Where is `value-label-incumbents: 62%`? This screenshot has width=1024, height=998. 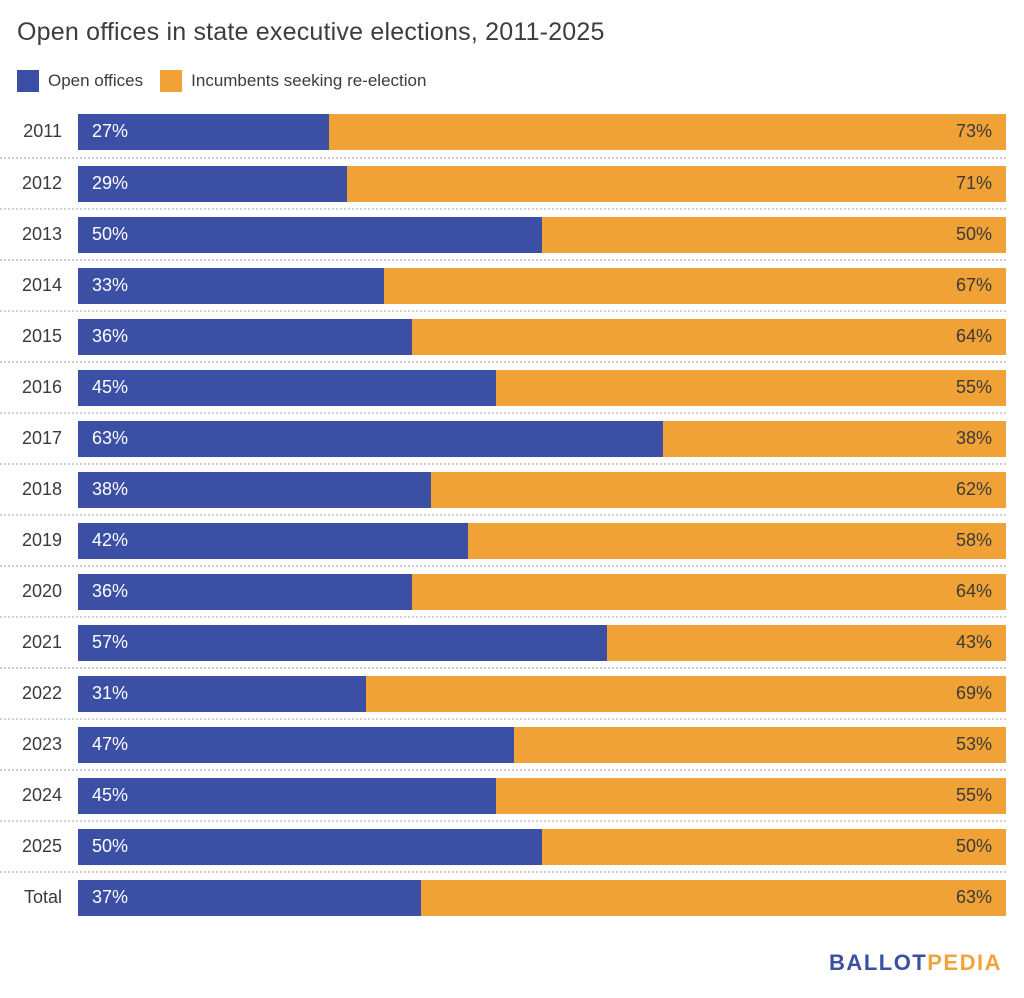
value-label-incumbents: 62% is located at coordinates (973, 489).